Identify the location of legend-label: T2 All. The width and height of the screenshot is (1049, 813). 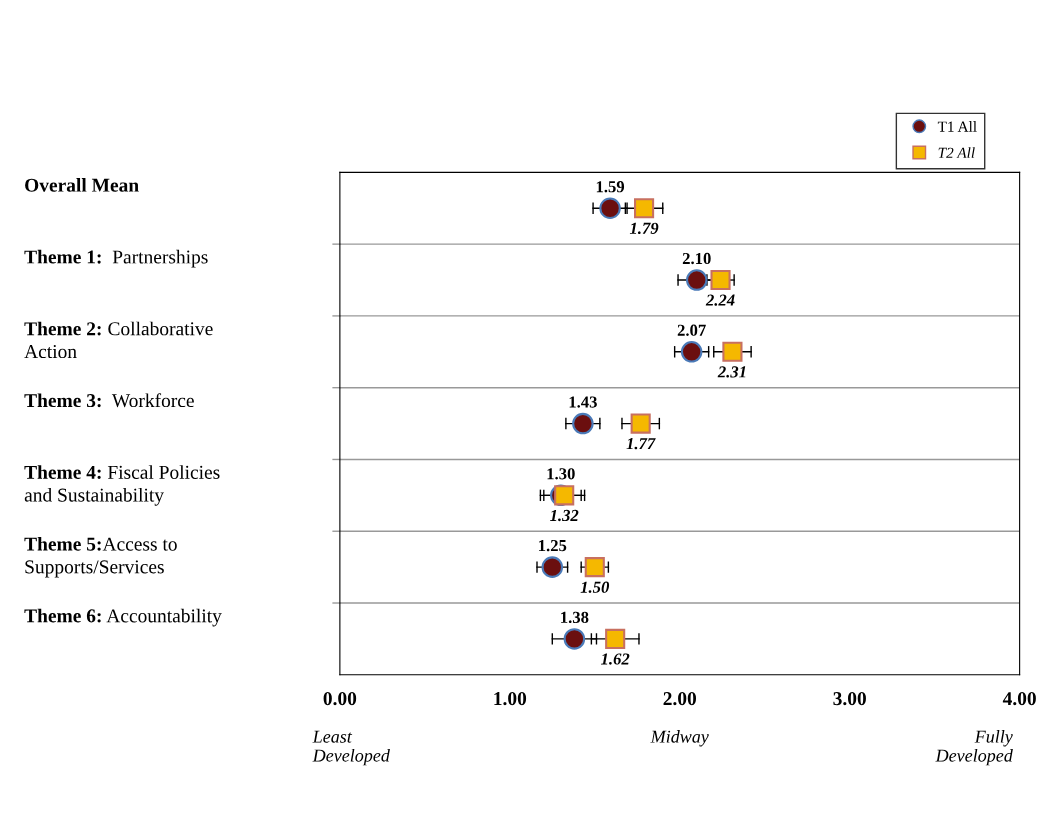
(956, 152).